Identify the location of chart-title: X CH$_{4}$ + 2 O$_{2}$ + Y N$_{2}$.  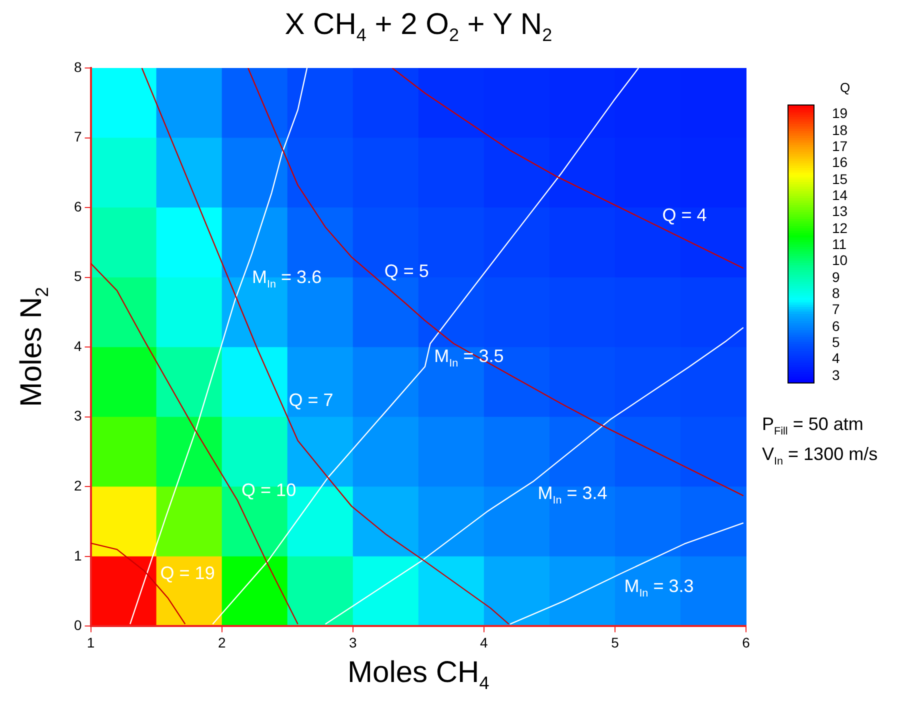
(418, 27).